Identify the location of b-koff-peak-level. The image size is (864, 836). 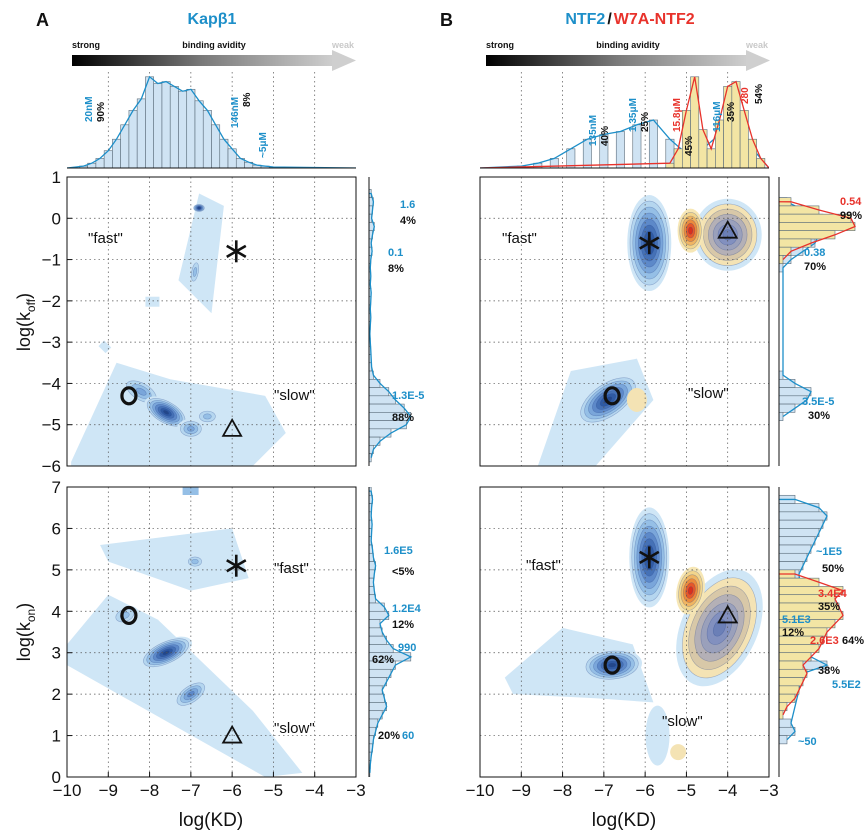
(636, 399).